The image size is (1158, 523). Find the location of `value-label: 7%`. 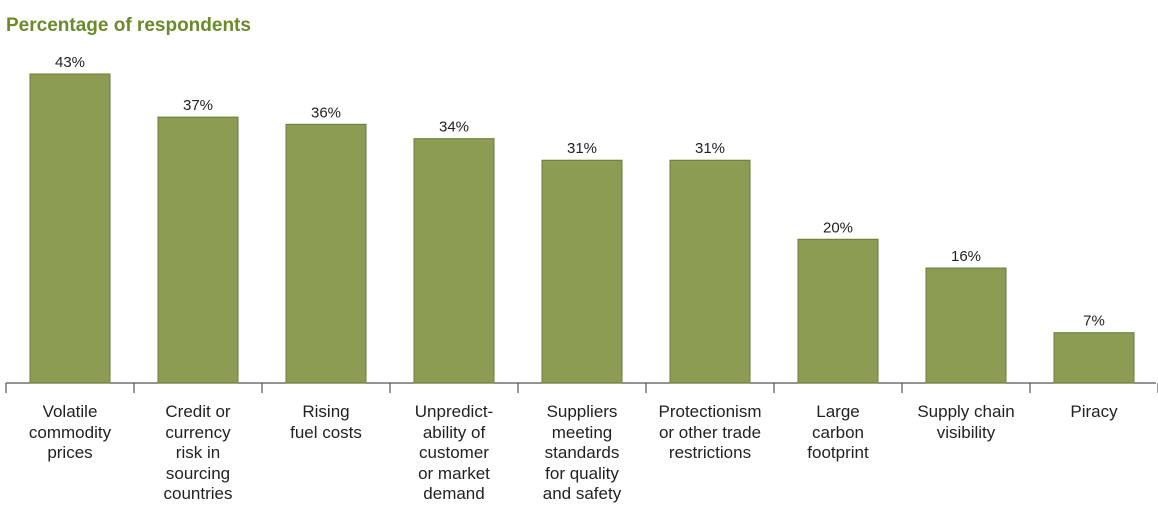

value-label: 7% is located at coordinates (1094, 321).